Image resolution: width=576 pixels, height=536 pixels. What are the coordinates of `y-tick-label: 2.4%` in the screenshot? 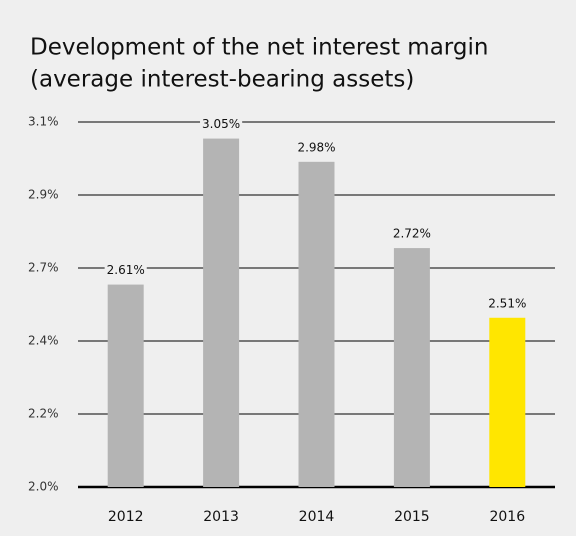 It's located at (43, 341).